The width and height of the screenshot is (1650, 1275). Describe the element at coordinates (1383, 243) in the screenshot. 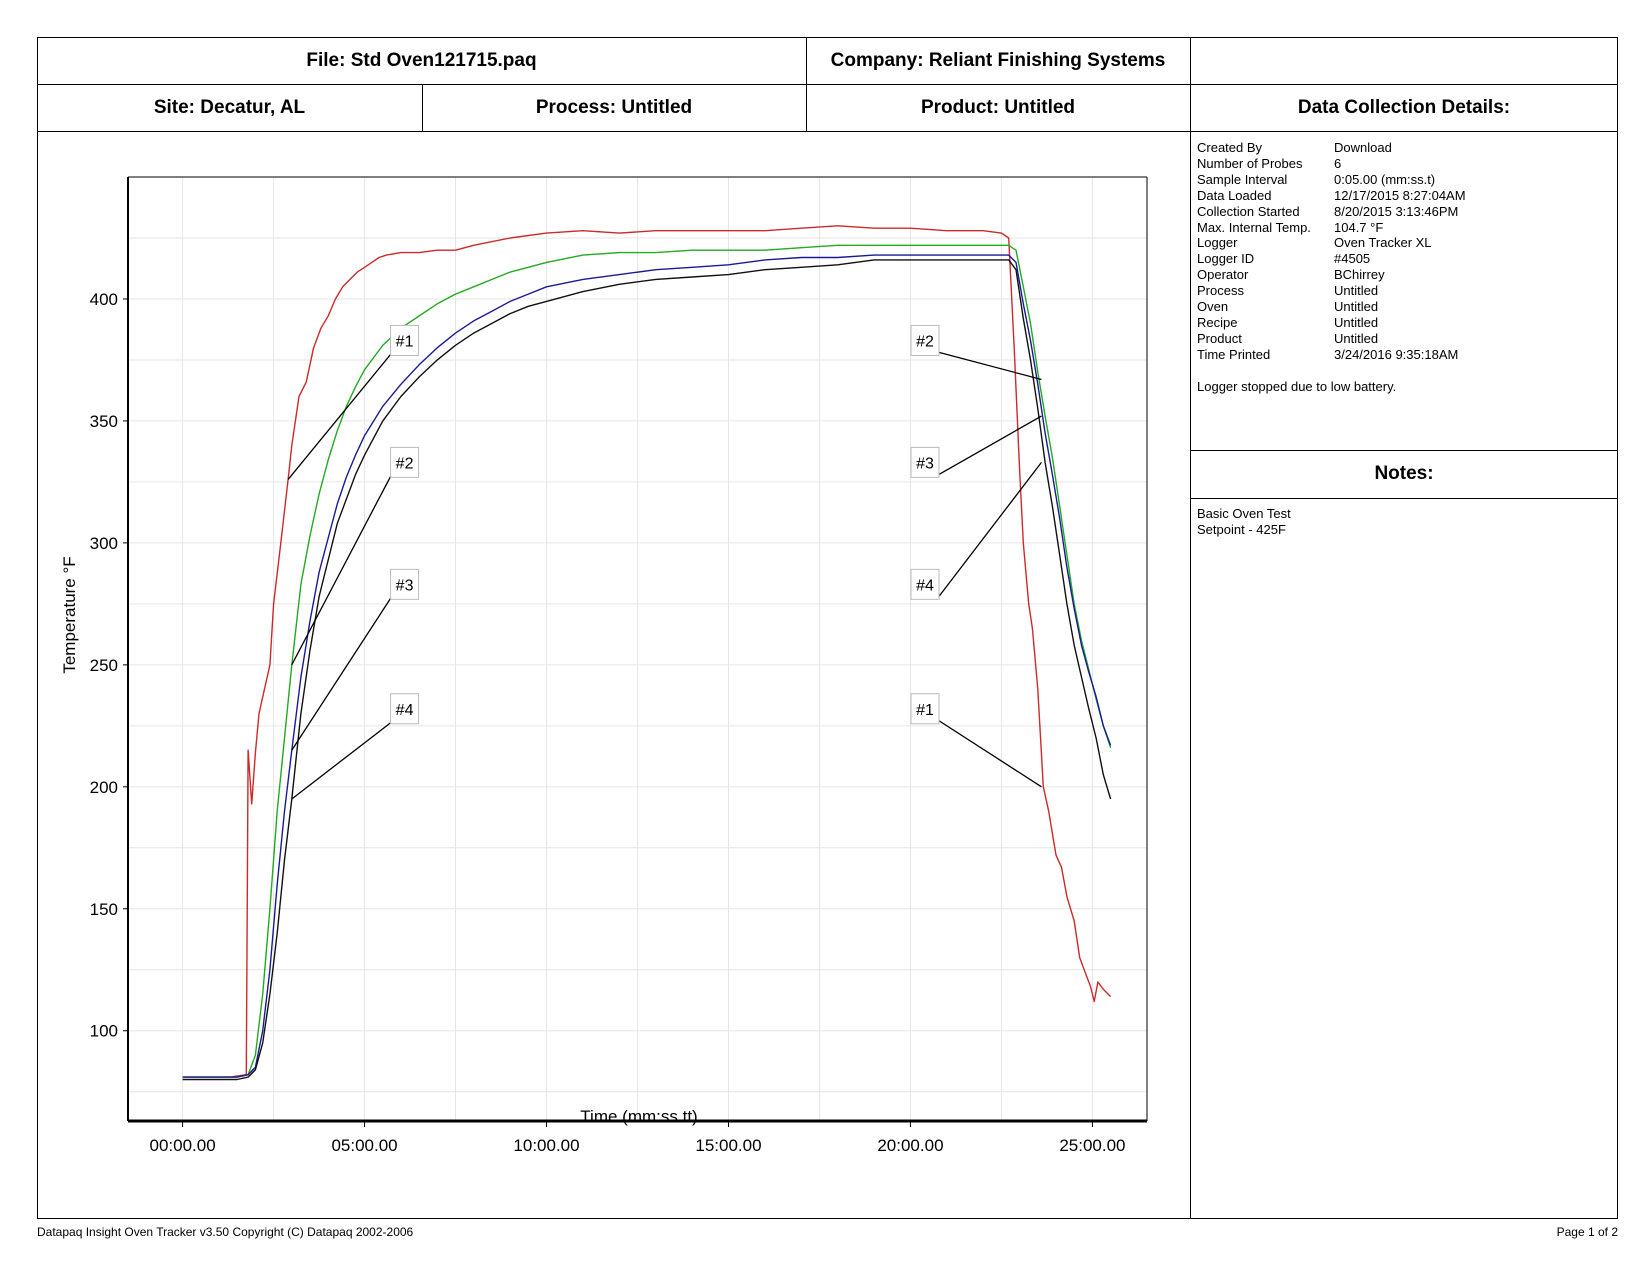

I see `details-value: Oven Tracker XL` at that location.